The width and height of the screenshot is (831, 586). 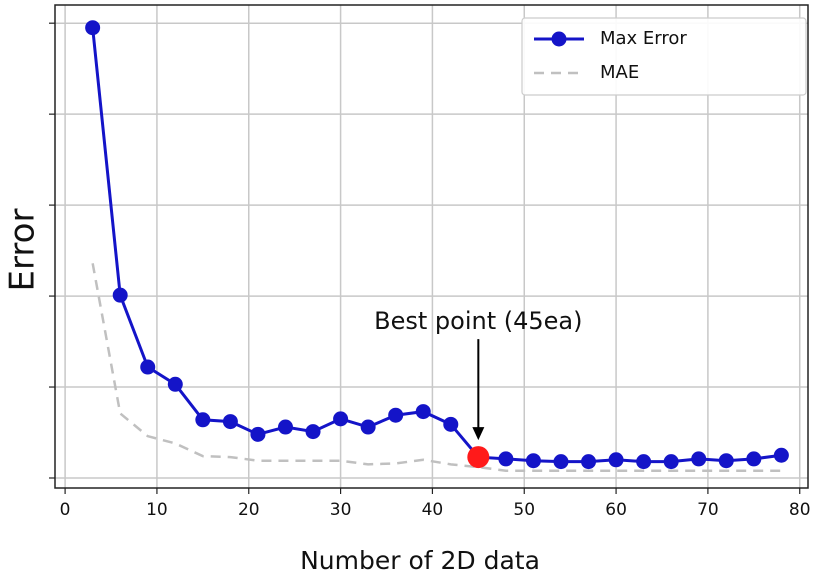 What do you see at coordinates (708, 510) in the screenshot?
I see `x-tick-label: 70` at bounding box center [708, 510].